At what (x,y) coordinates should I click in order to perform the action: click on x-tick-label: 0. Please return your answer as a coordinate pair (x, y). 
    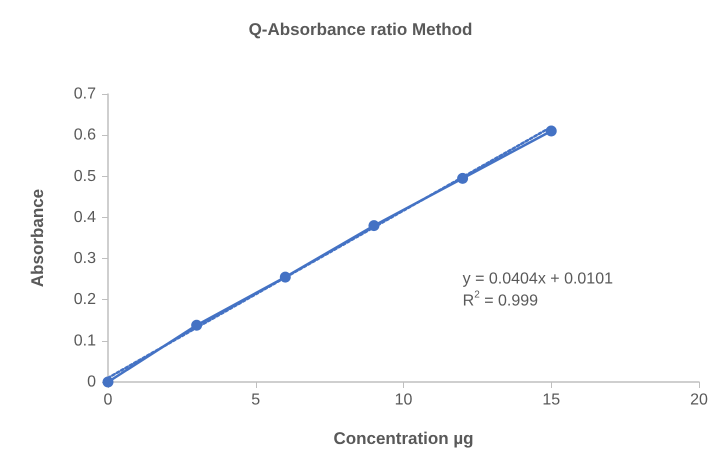
    Looking at the image, I should click on (108, 400).